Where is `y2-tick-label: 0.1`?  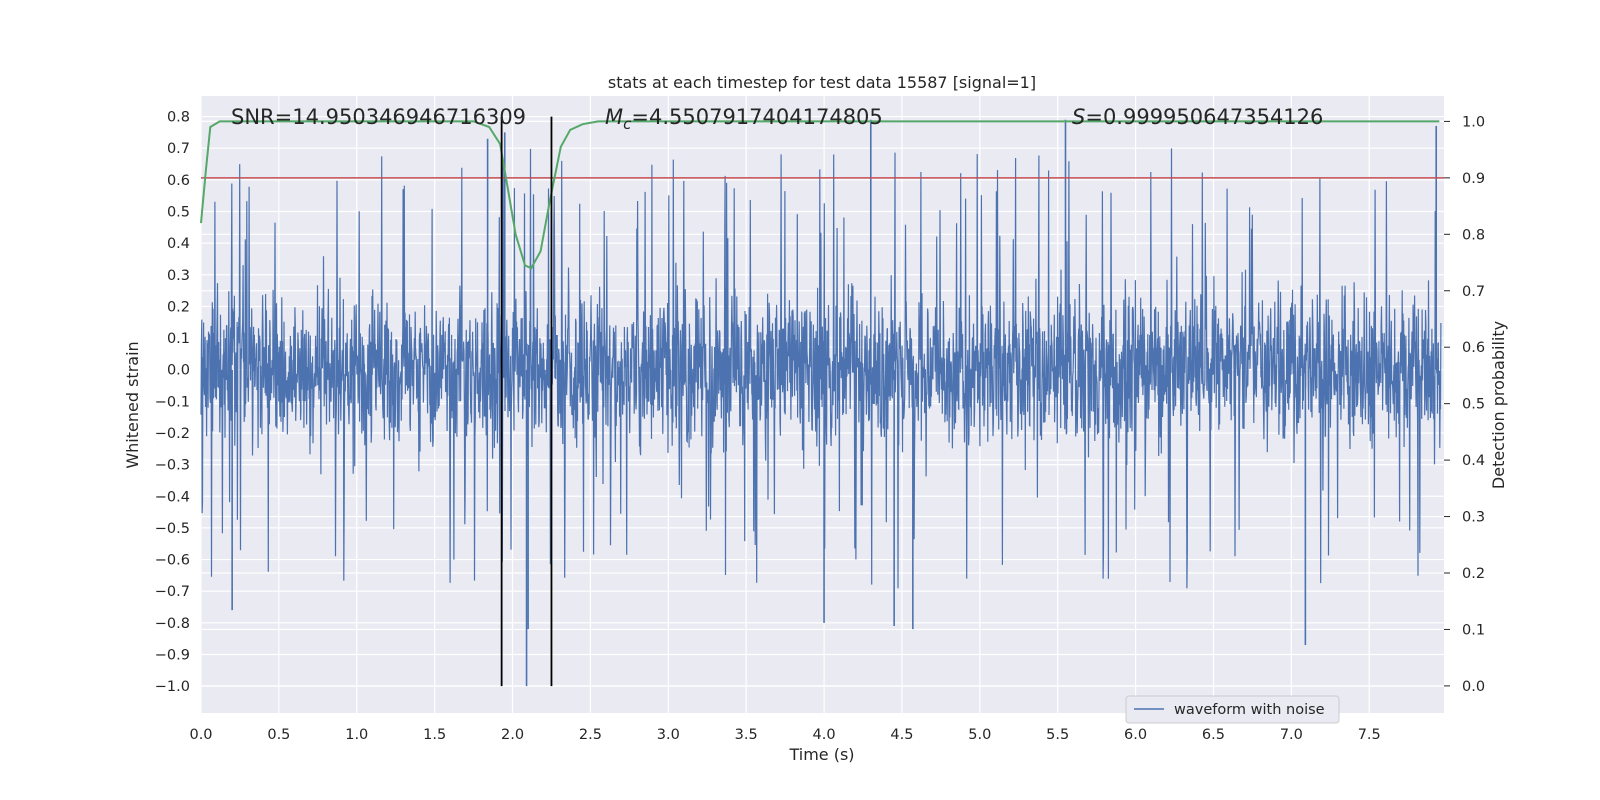
y2-tick-label: 0.1 is located at coordinates (1473, 630).